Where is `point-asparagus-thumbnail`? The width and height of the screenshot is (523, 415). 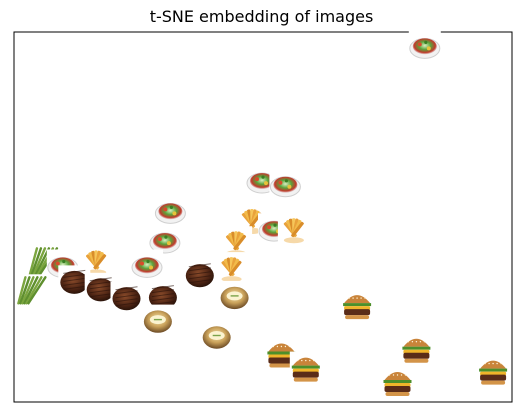 point-asparagus-thumbnail is located at coordinates (31, 290).